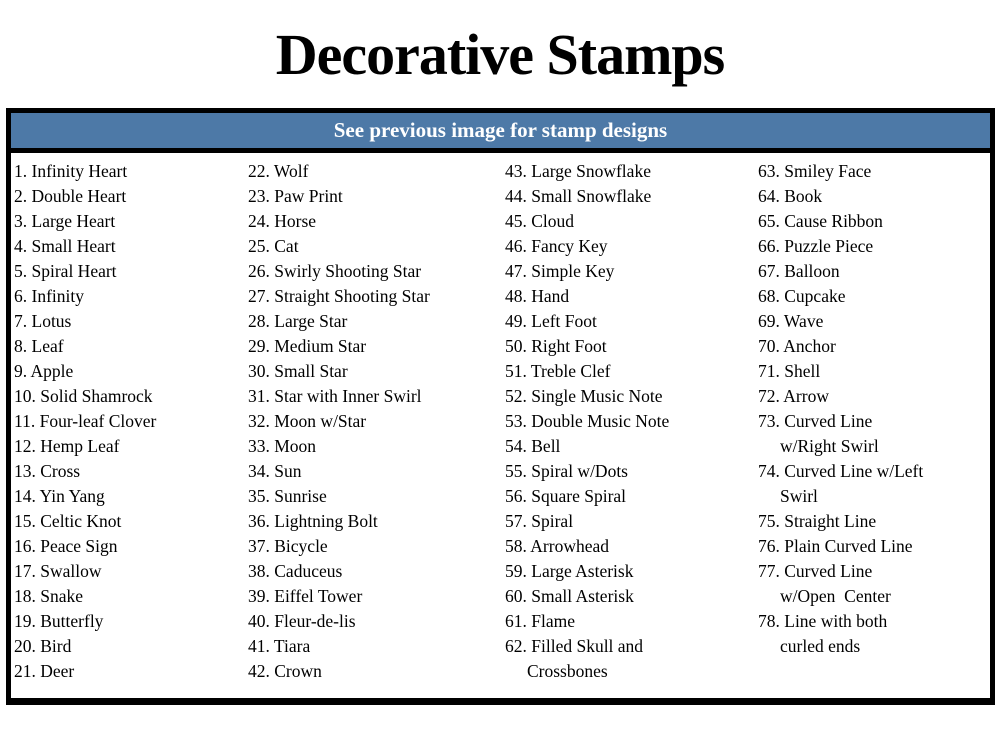  I want to click on list-item: 35. Sunrise, so click(376, 496).